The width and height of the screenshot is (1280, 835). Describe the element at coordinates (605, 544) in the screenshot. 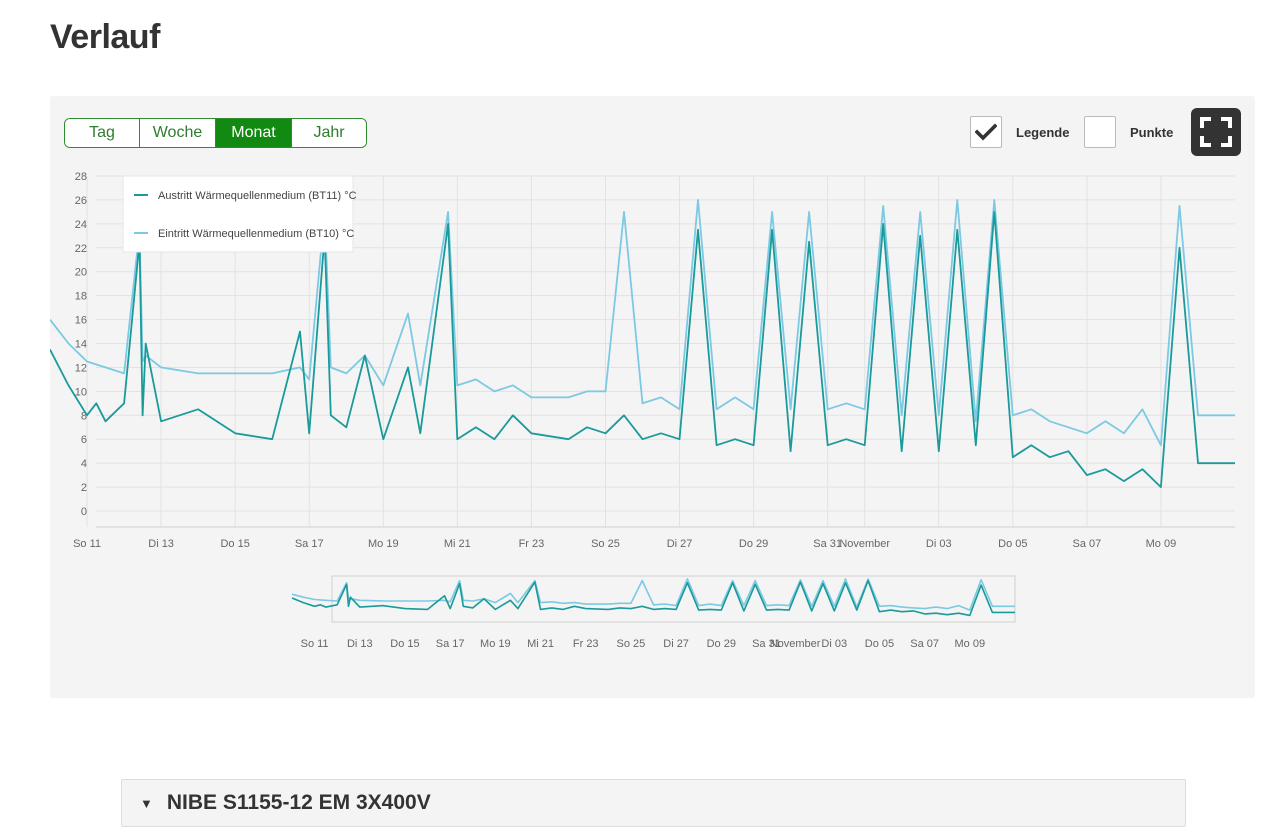

I see `x-tick-label: So 25` at that location.